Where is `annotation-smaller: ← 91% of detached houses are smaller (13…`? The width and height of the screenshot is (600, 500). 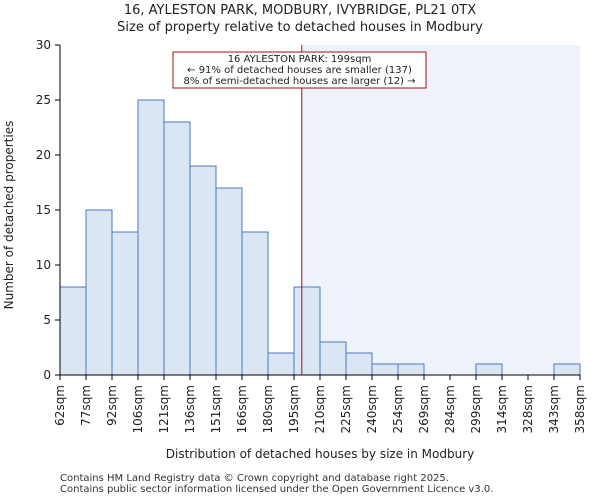 annotation-smaller: ← 91% of detached houses are smaller (13… is located at coordinates (299, 70).